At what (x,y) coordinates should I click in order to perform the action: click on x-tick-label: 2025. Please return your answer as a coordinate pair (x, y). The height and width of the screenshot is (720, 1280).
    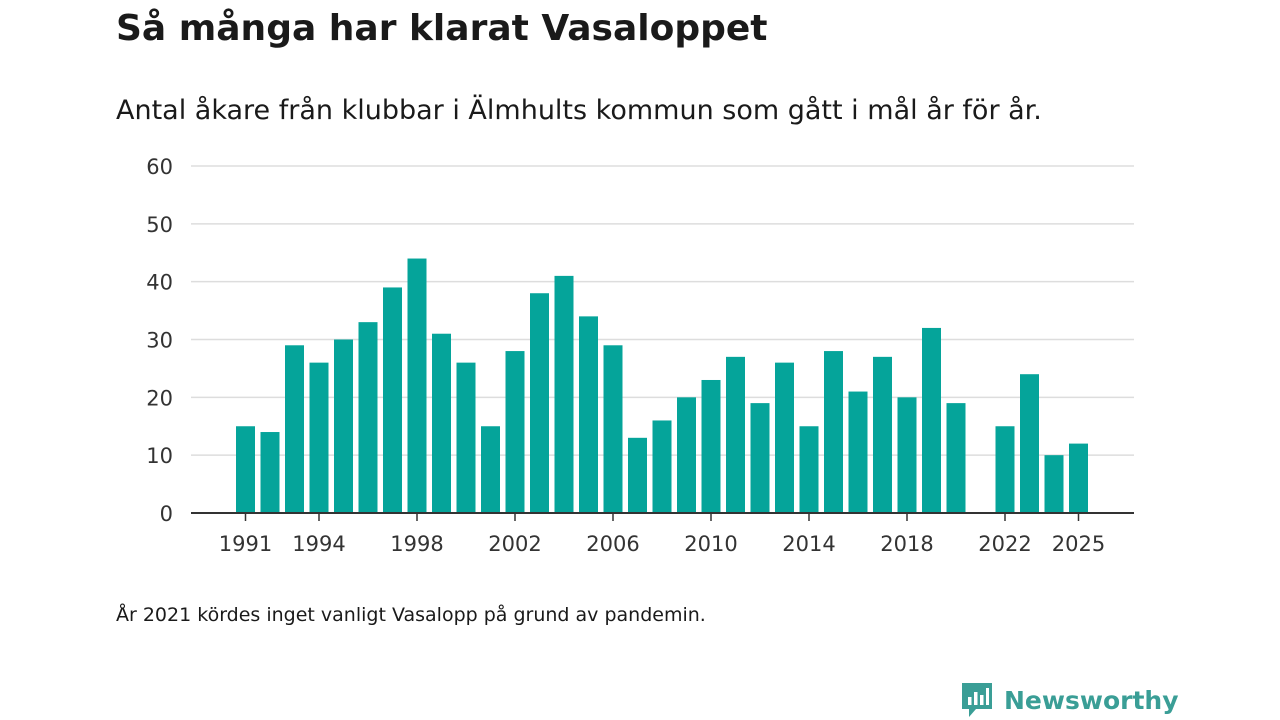
    Looking at the image, I should click on (1078, 544).